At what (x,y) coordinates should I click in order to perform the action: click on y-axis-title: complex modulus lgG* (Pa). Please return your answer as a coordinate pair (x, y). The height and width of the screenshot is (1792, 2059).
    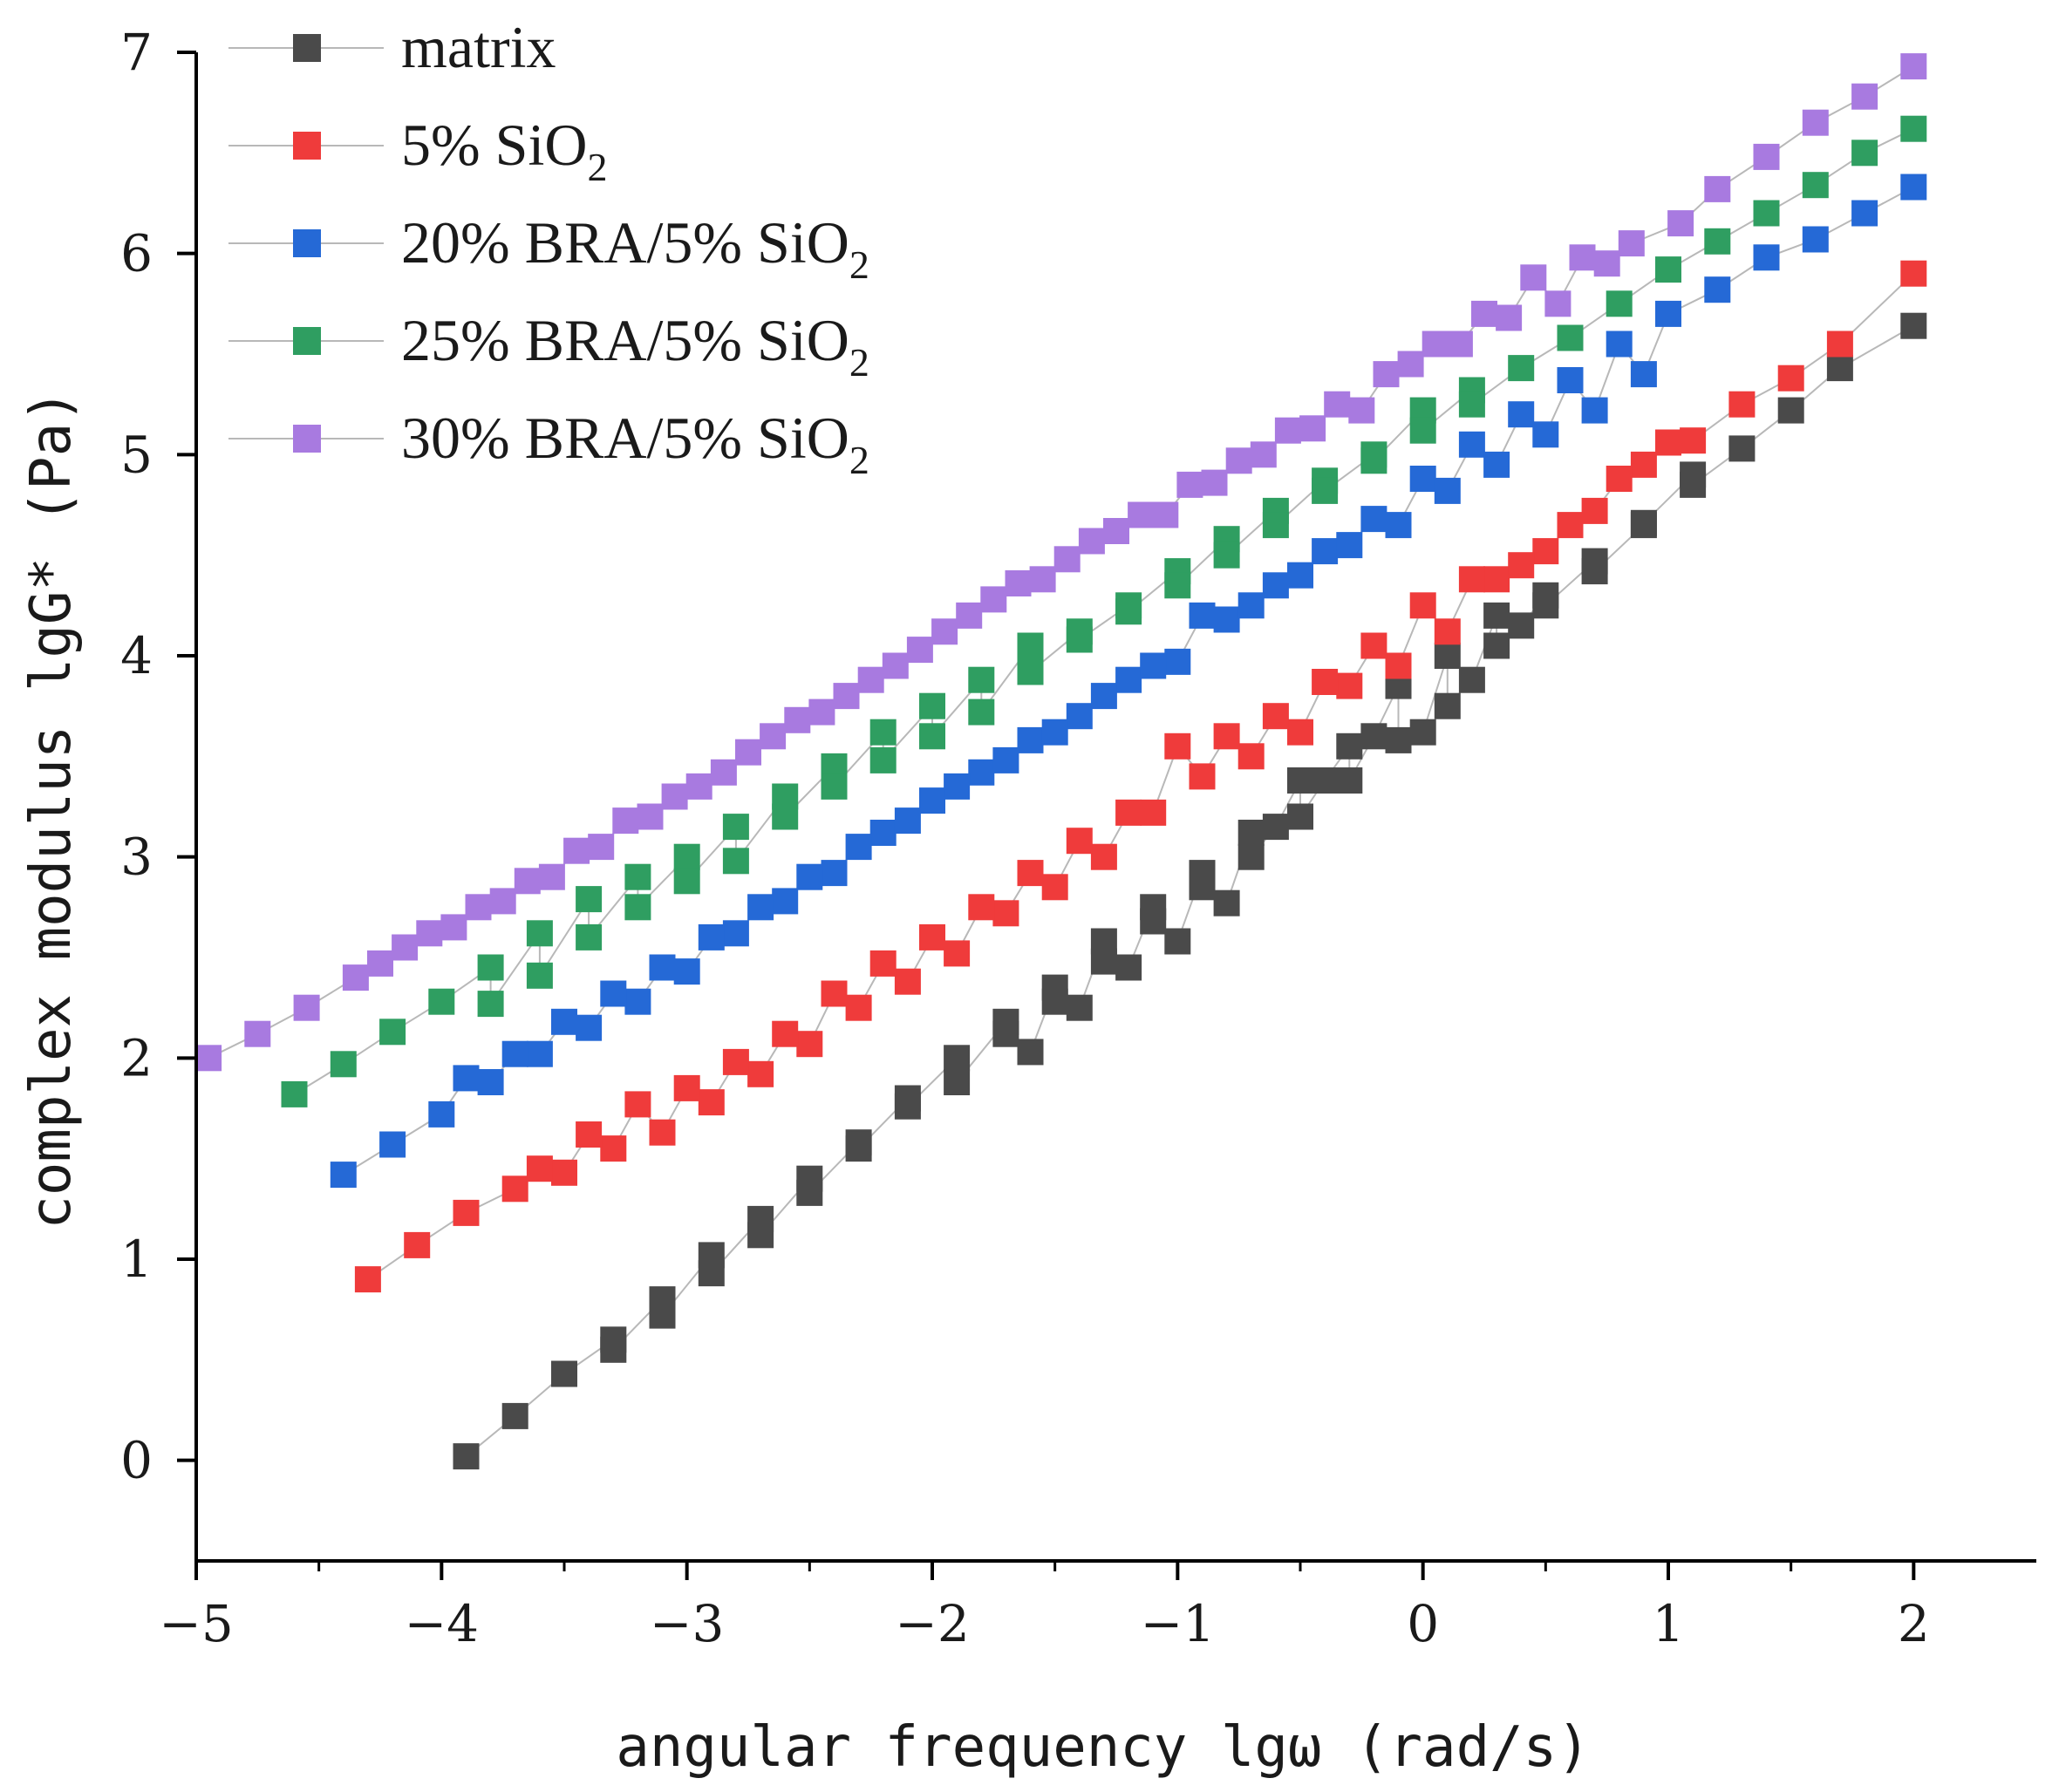
    Looking at the image, I should click on (51, 809).